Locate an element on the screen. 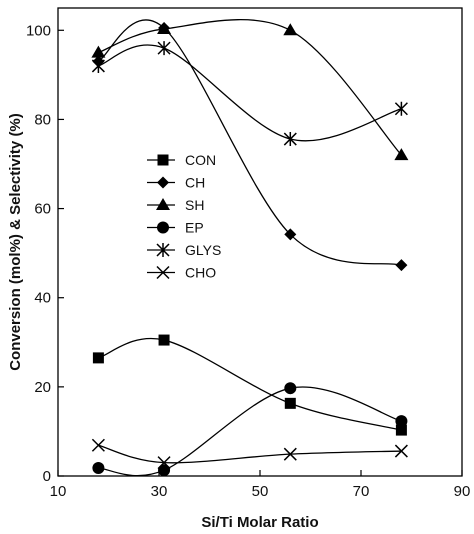 The width and height of the screenshot is (474, 534). x-axis-title: Si/Ti Molar Ratio is located at coordinates (259, 522).